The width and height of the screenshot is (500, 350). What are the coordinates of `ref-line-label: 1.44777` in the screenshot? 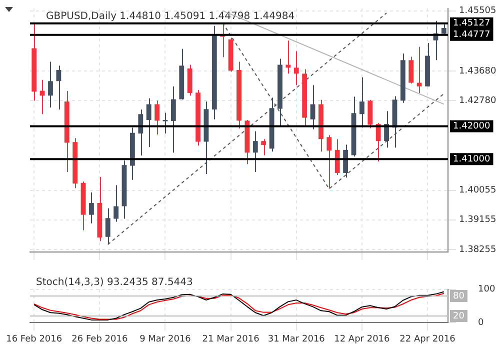 It's located at (471, 35).